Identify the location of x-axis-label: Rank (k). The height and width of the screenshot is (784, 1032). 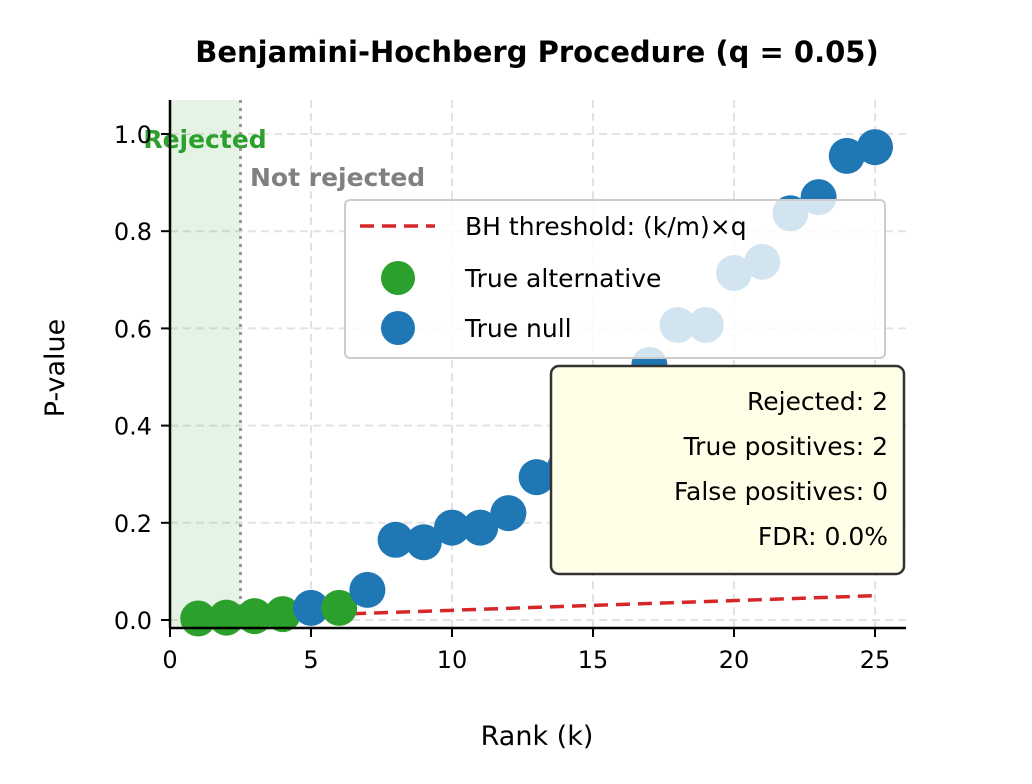
(537, 736).